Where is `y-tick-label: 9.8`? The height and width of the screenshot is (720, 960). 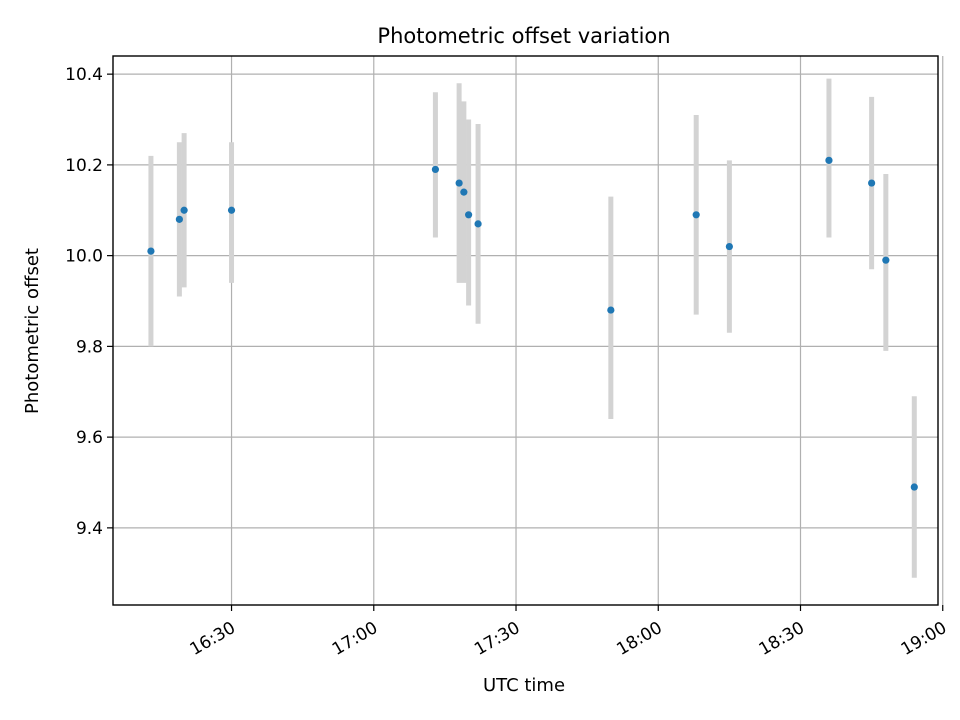 y-tick-label: 9.8 is located at coordinates (89, 347).